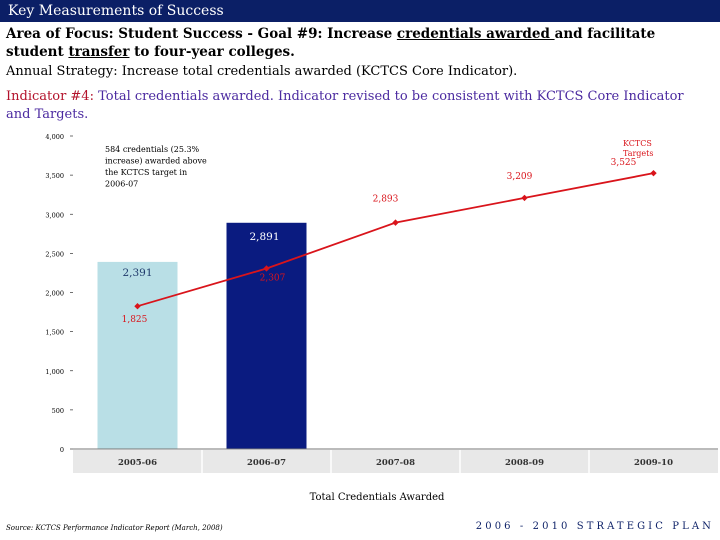 The height and width of the screenshot is (540, 720). What do you see at coordinates (50, 96) in the screenshot?
I see `indicator-label: Indicator #4:` at bounding box center [50, 96].